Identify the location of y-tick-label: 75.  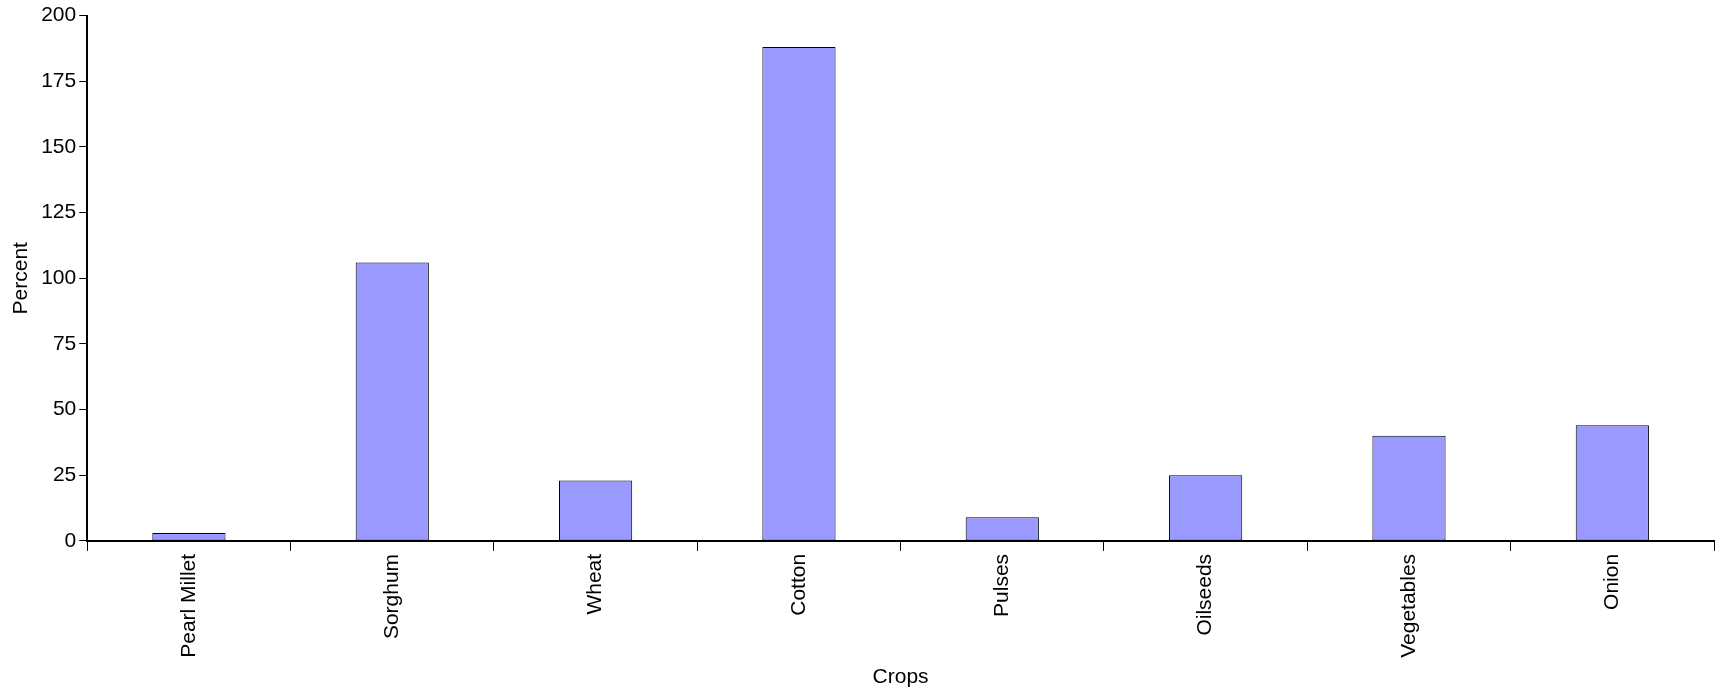
(64, 342).